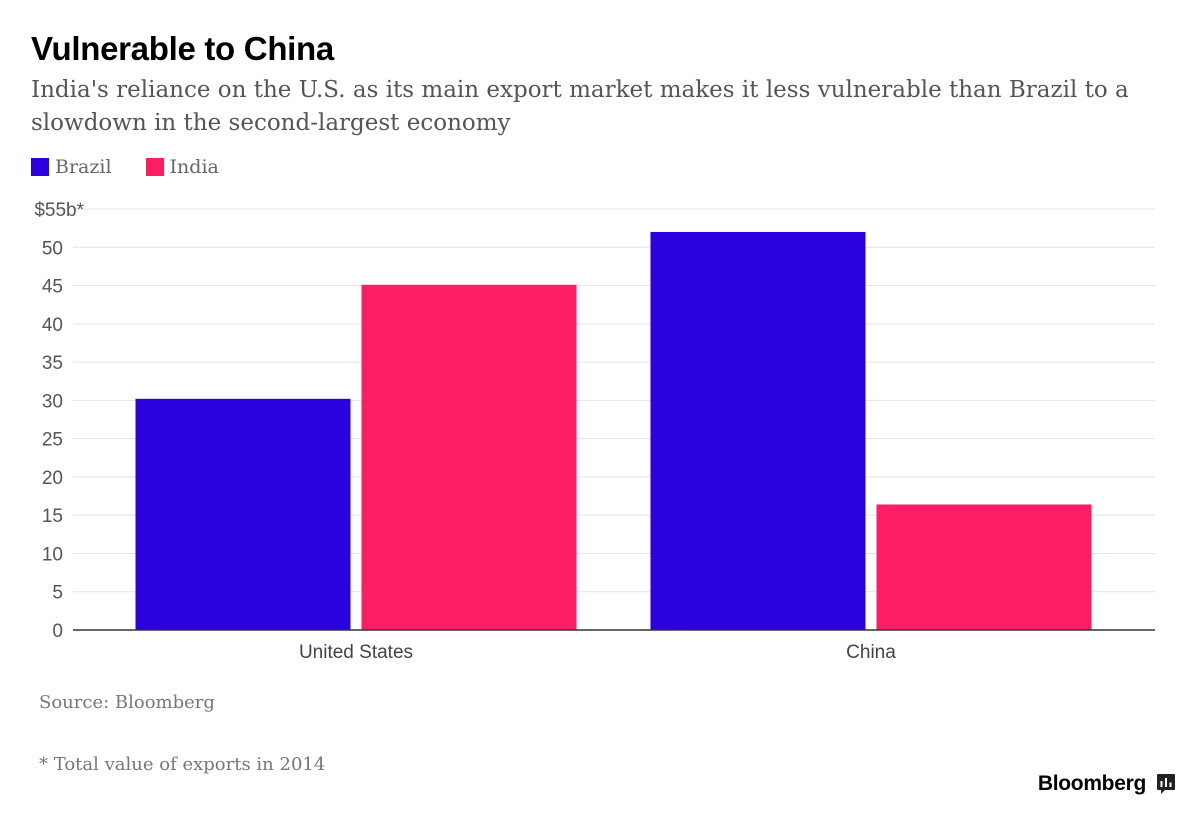  Describe the element at coordinates (1166, 784) in the screenshot. I see `bloomberg-terminal-icon` at that location.